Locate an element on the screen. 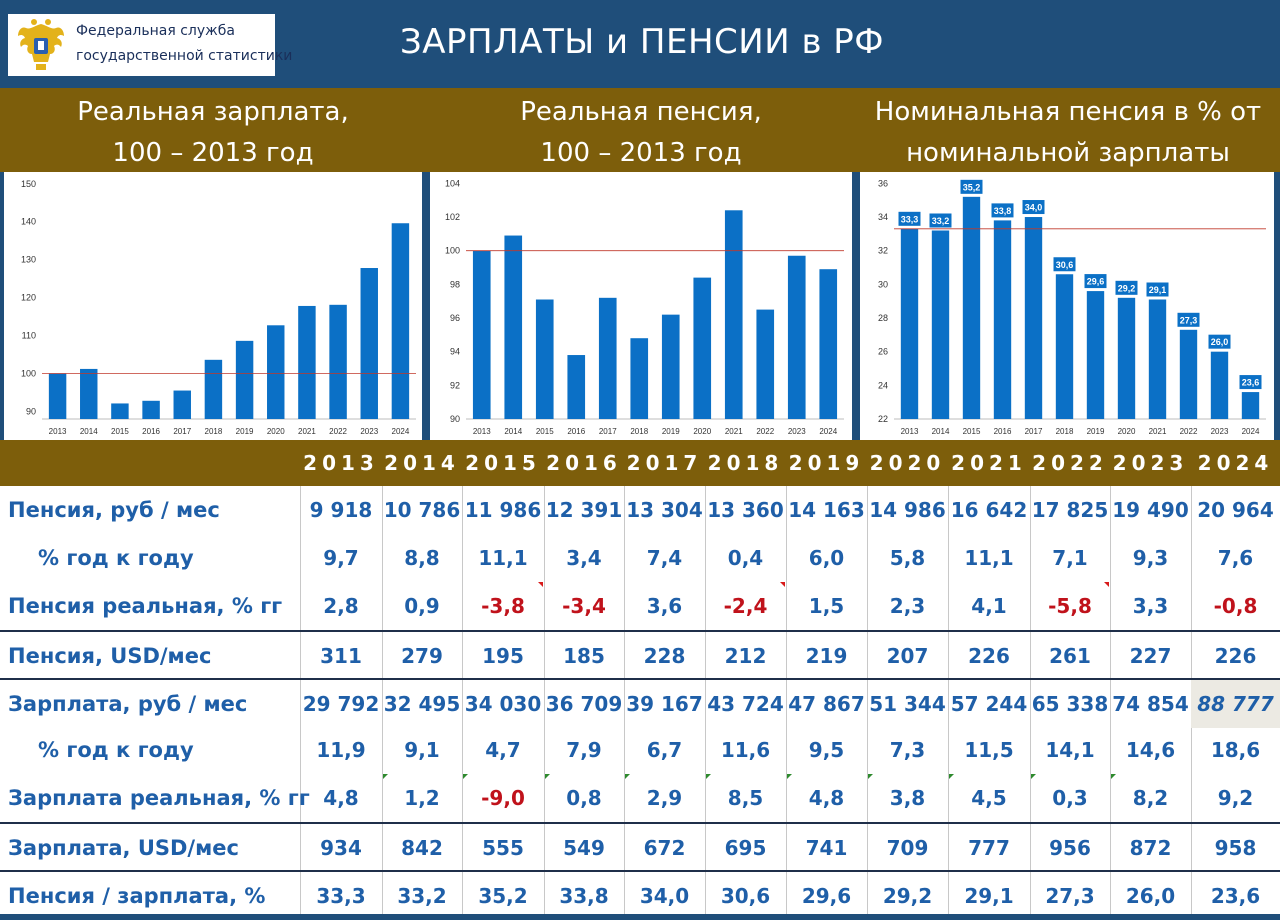 This screenshot has height=920, width=1280. x-tick-label: 2013 is located at coordinates (910, 431).